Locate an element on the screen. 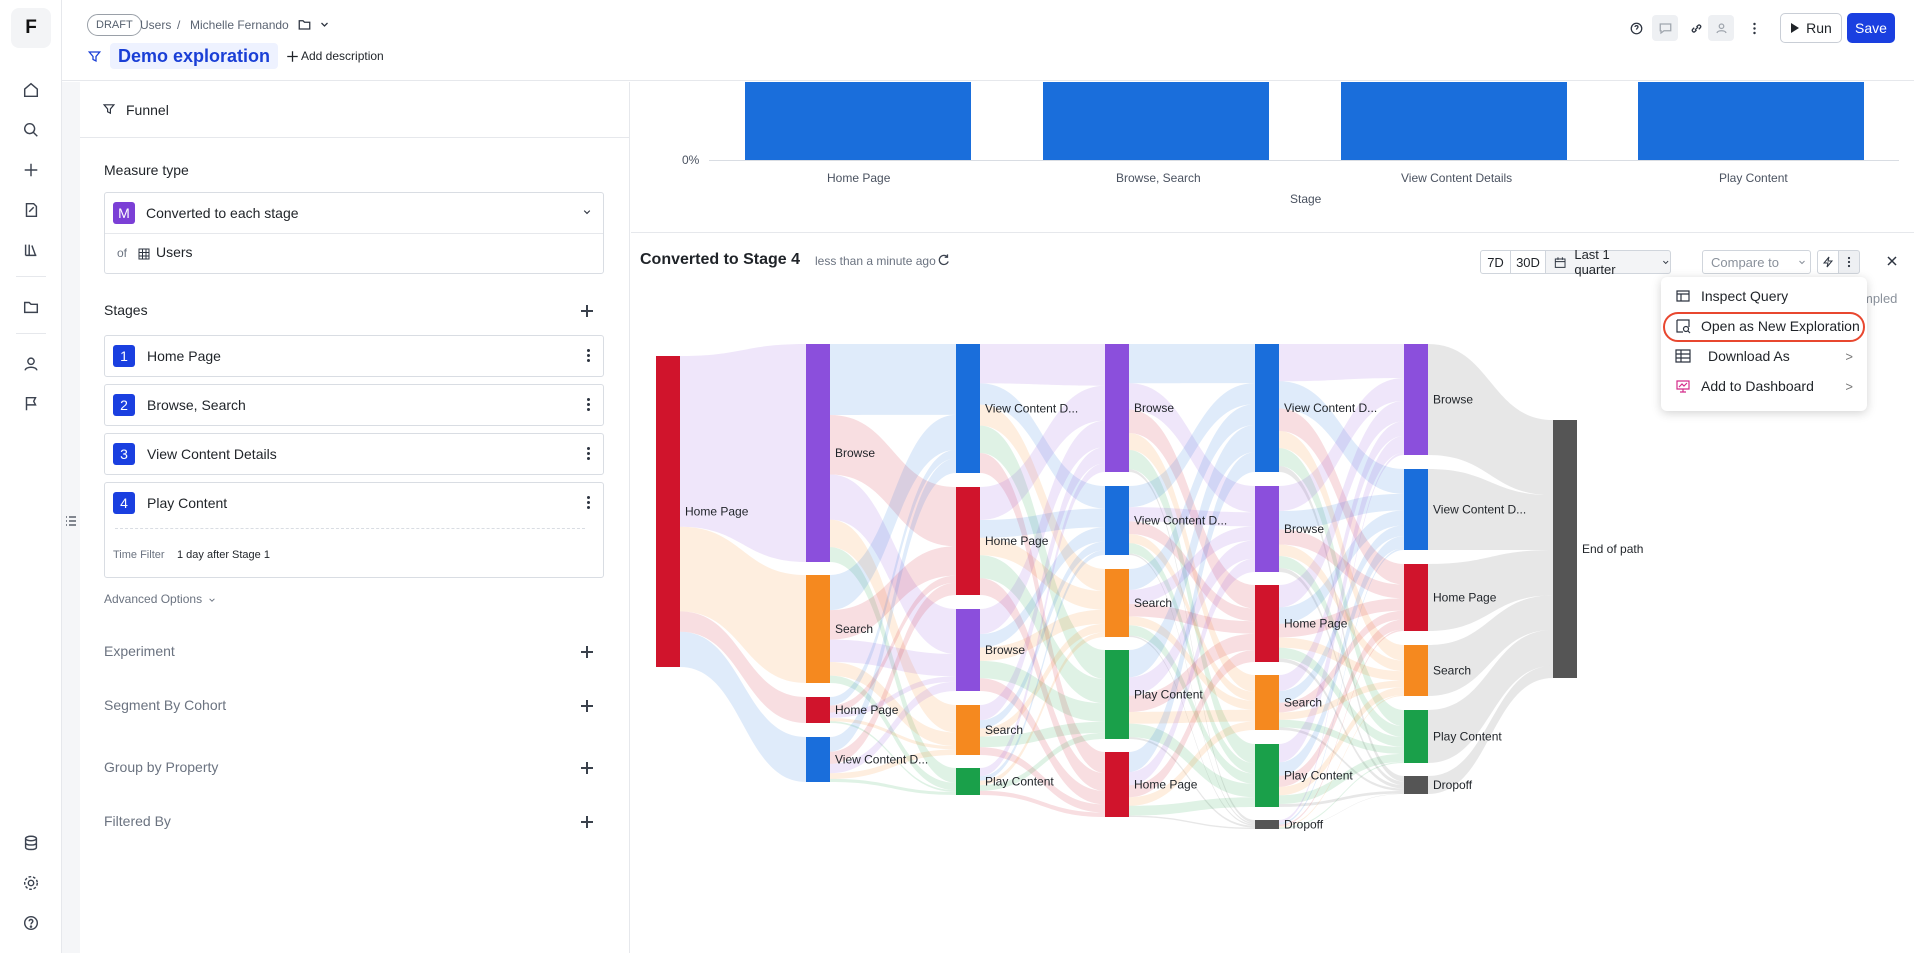 This screenshot has height=953, width=1914. lightning-icon is located at coordinates (1828, 262).